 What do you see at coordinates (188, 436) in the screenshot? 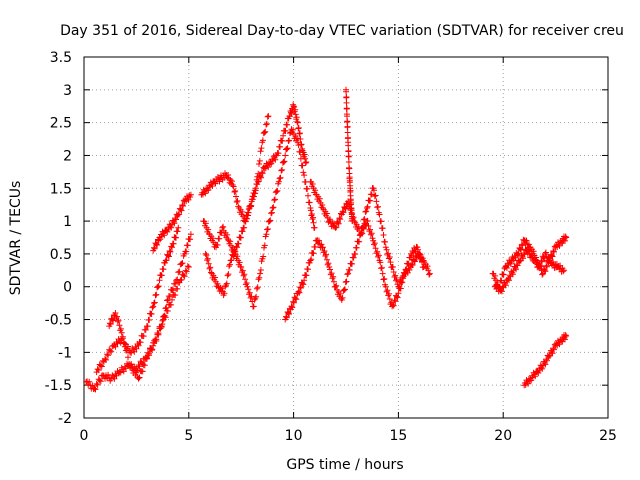
I see `x-tick-label: 5` at bounding box center [188, 436].